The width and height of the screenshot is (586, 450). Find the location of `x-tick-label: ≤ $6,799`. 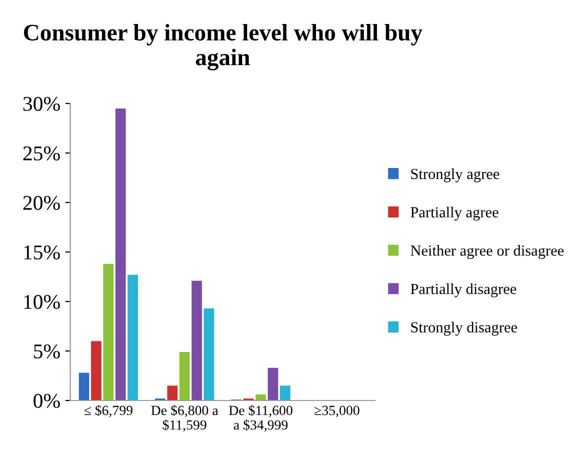

x-tick-label: ≤ $6,799 is located at coordinates (108, 411).